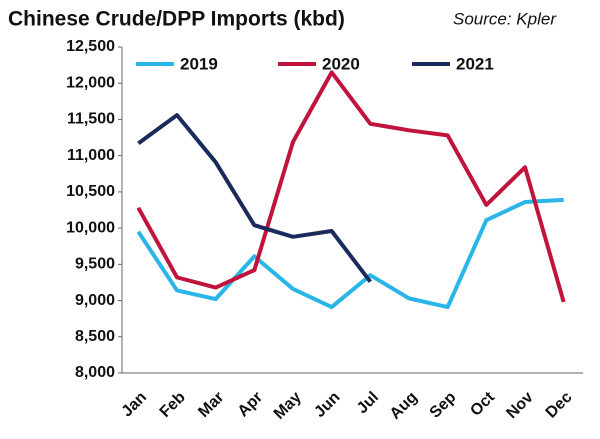 This screenshot has height=439, width=600. I want to click on y-tick-label: 10,500, so click(90, 191).